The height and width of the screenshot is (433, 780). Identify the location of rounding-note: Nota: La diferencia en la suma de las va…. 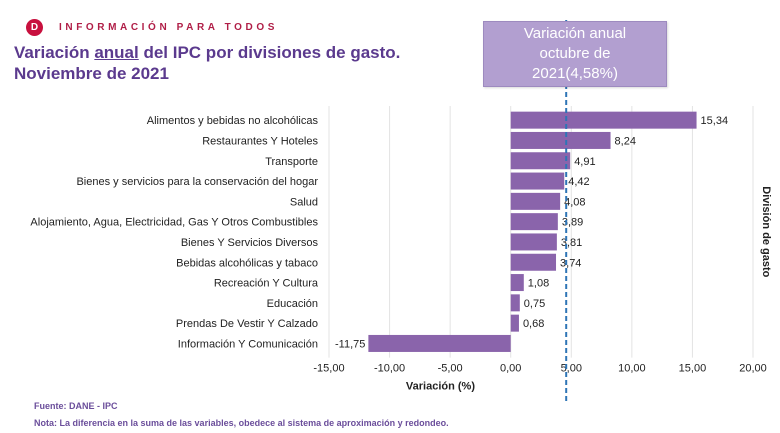
(241, 423).